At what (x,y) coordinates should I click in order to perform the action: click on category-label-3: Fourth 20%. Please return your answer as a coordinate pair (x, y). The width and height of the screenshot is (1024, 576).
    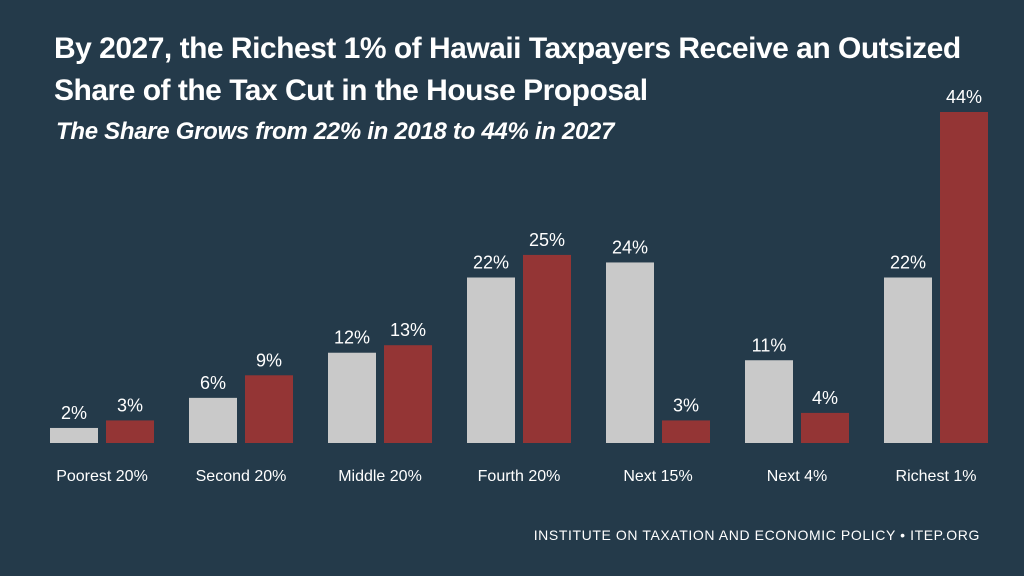
    Looking at the image, I should click on (519, 476).